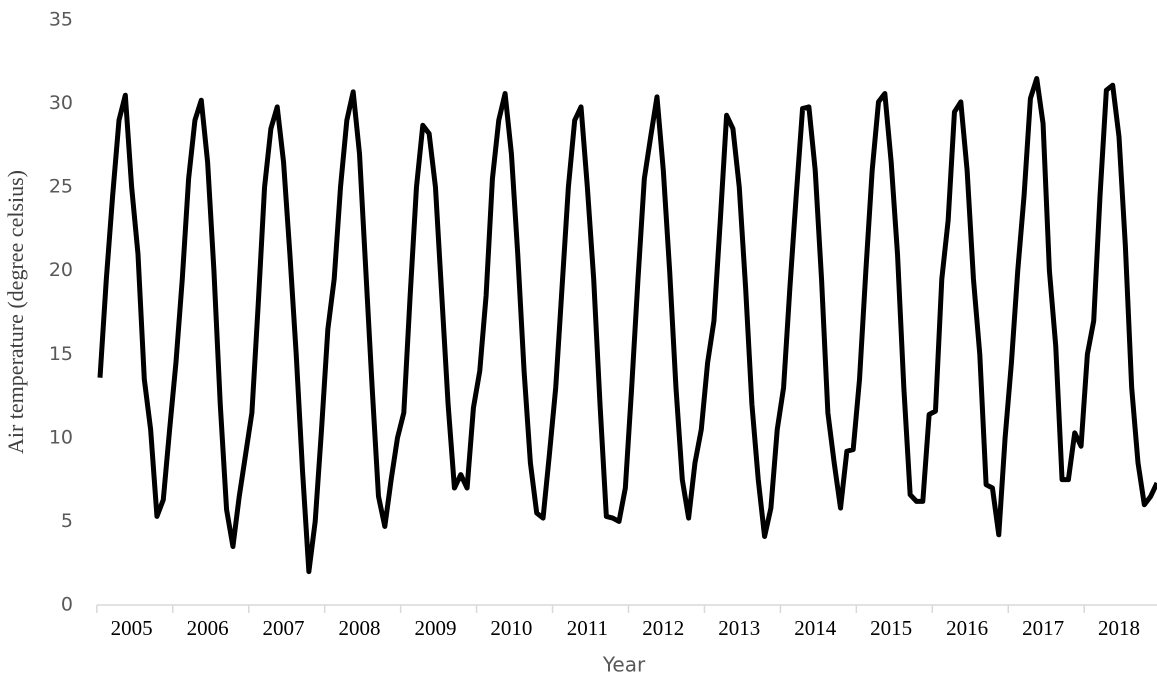  What do you see at coordinates (132, 628) in the screenshot?
I see `x-tick-label: 2005` at bounding box center [132, 628].